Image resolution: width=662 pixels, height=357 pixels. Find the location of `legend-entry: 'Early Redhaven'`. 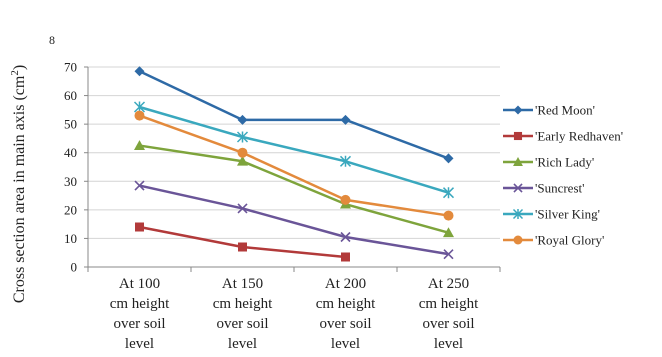

legend-entry: 'Early Redhaven' is located at coordinates (563, 136).